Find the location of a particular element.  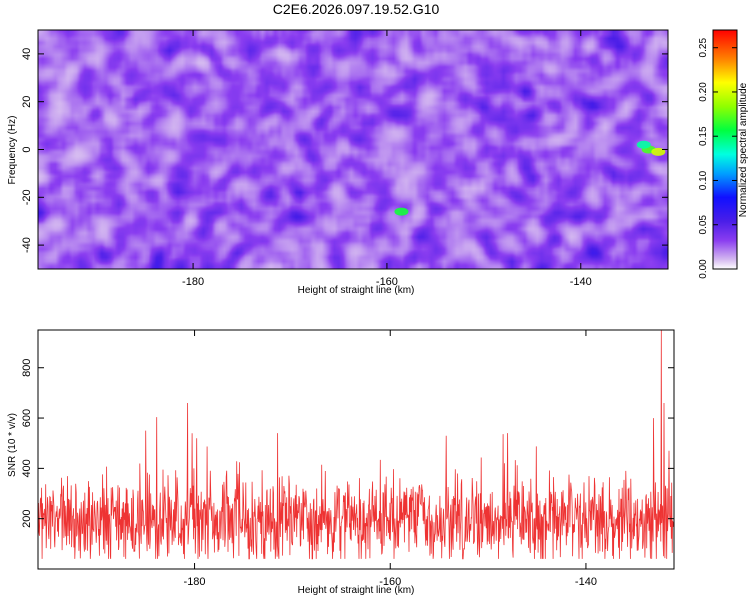

snr-x-label: Height of straight line (km) is located at coordinates (356, 590).